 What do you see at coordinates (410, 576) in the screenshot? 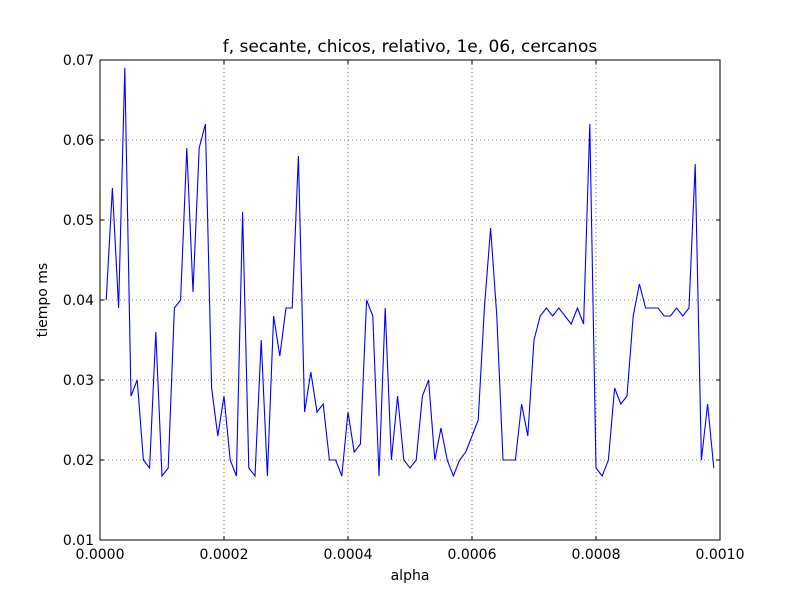
I see `x-axis-title: alpha` at bounding box center [410, 576].